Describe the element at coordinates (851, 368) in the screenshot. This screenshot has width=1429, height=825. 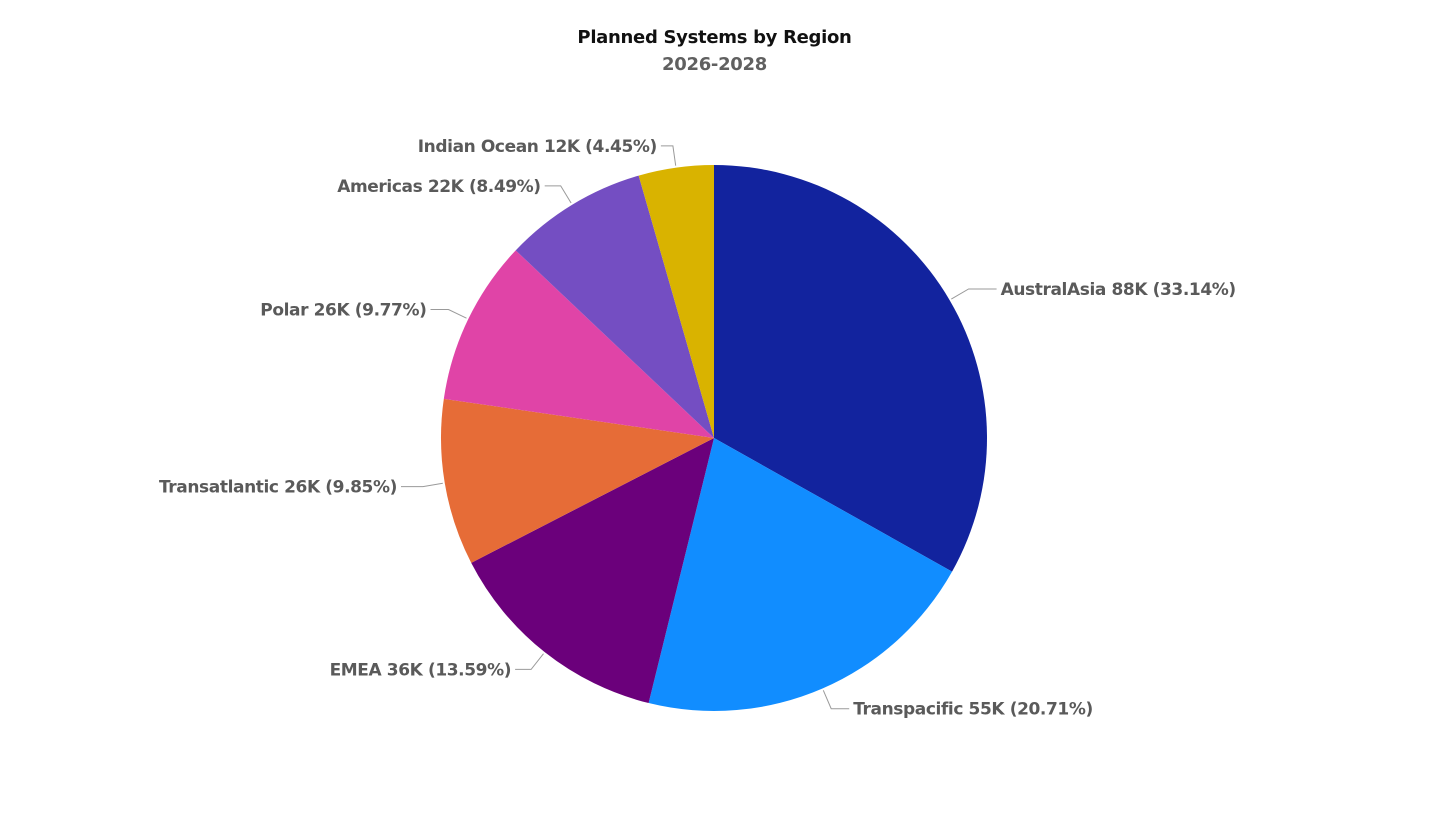
I see `pie-slice-australasia` at that location.